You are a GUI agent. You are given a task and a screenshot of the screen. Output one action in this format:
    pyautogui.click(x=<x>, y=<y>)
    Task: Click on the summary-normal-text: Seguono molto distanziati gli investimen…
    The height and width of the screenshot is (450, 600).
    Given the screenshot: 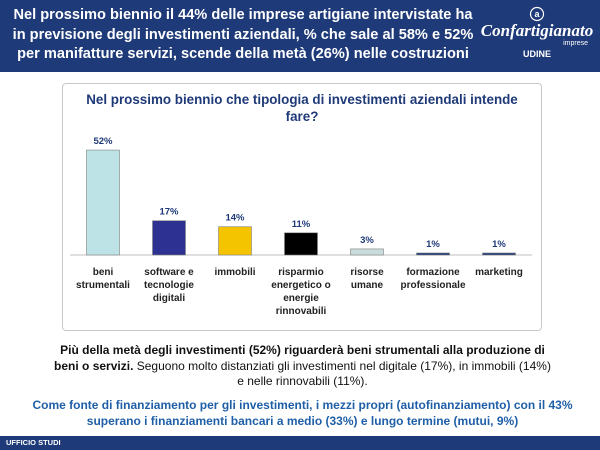 What is the action you would take?
    pyautogui.click(x=342, y=373)
    